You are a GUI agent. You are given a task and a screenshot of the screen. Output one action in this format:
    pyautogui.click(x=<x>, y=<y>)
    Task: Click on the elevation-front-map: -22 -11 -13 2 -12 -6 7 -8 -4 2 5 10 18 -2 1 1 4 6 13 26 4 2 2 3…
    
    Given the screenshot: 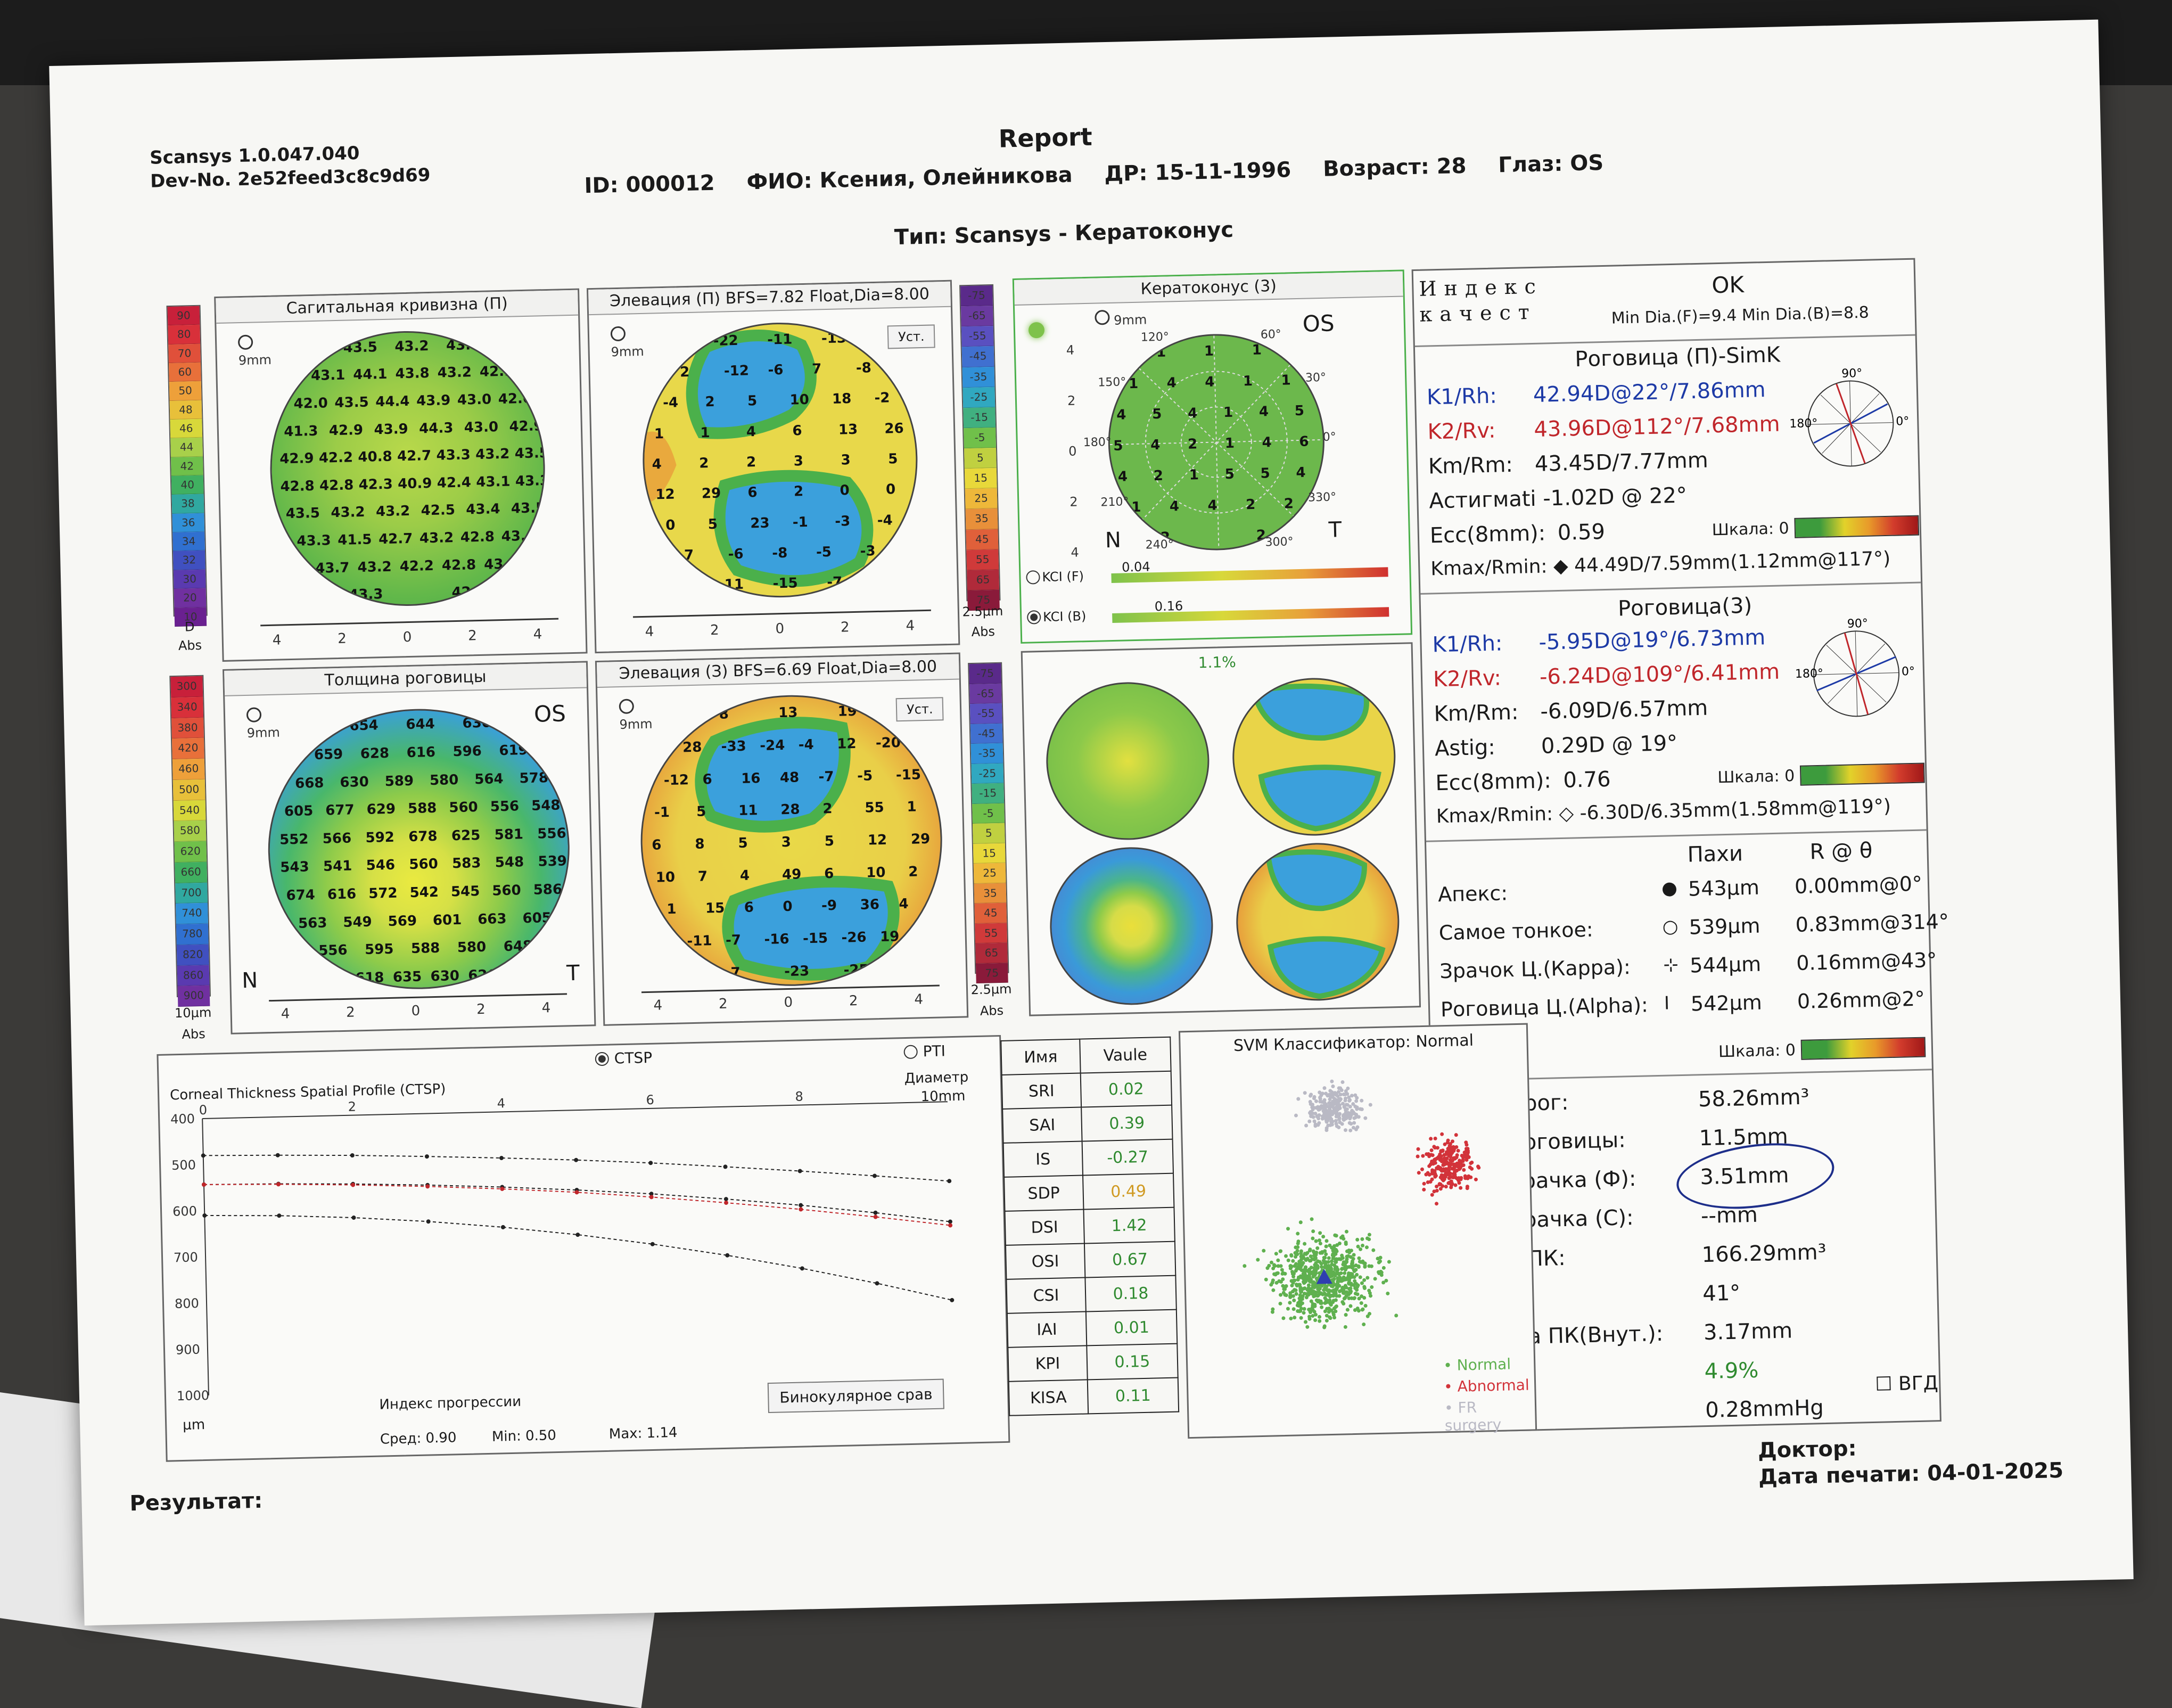 What is the action you would take?
    pyautogui.click(x=780, y=460)
    